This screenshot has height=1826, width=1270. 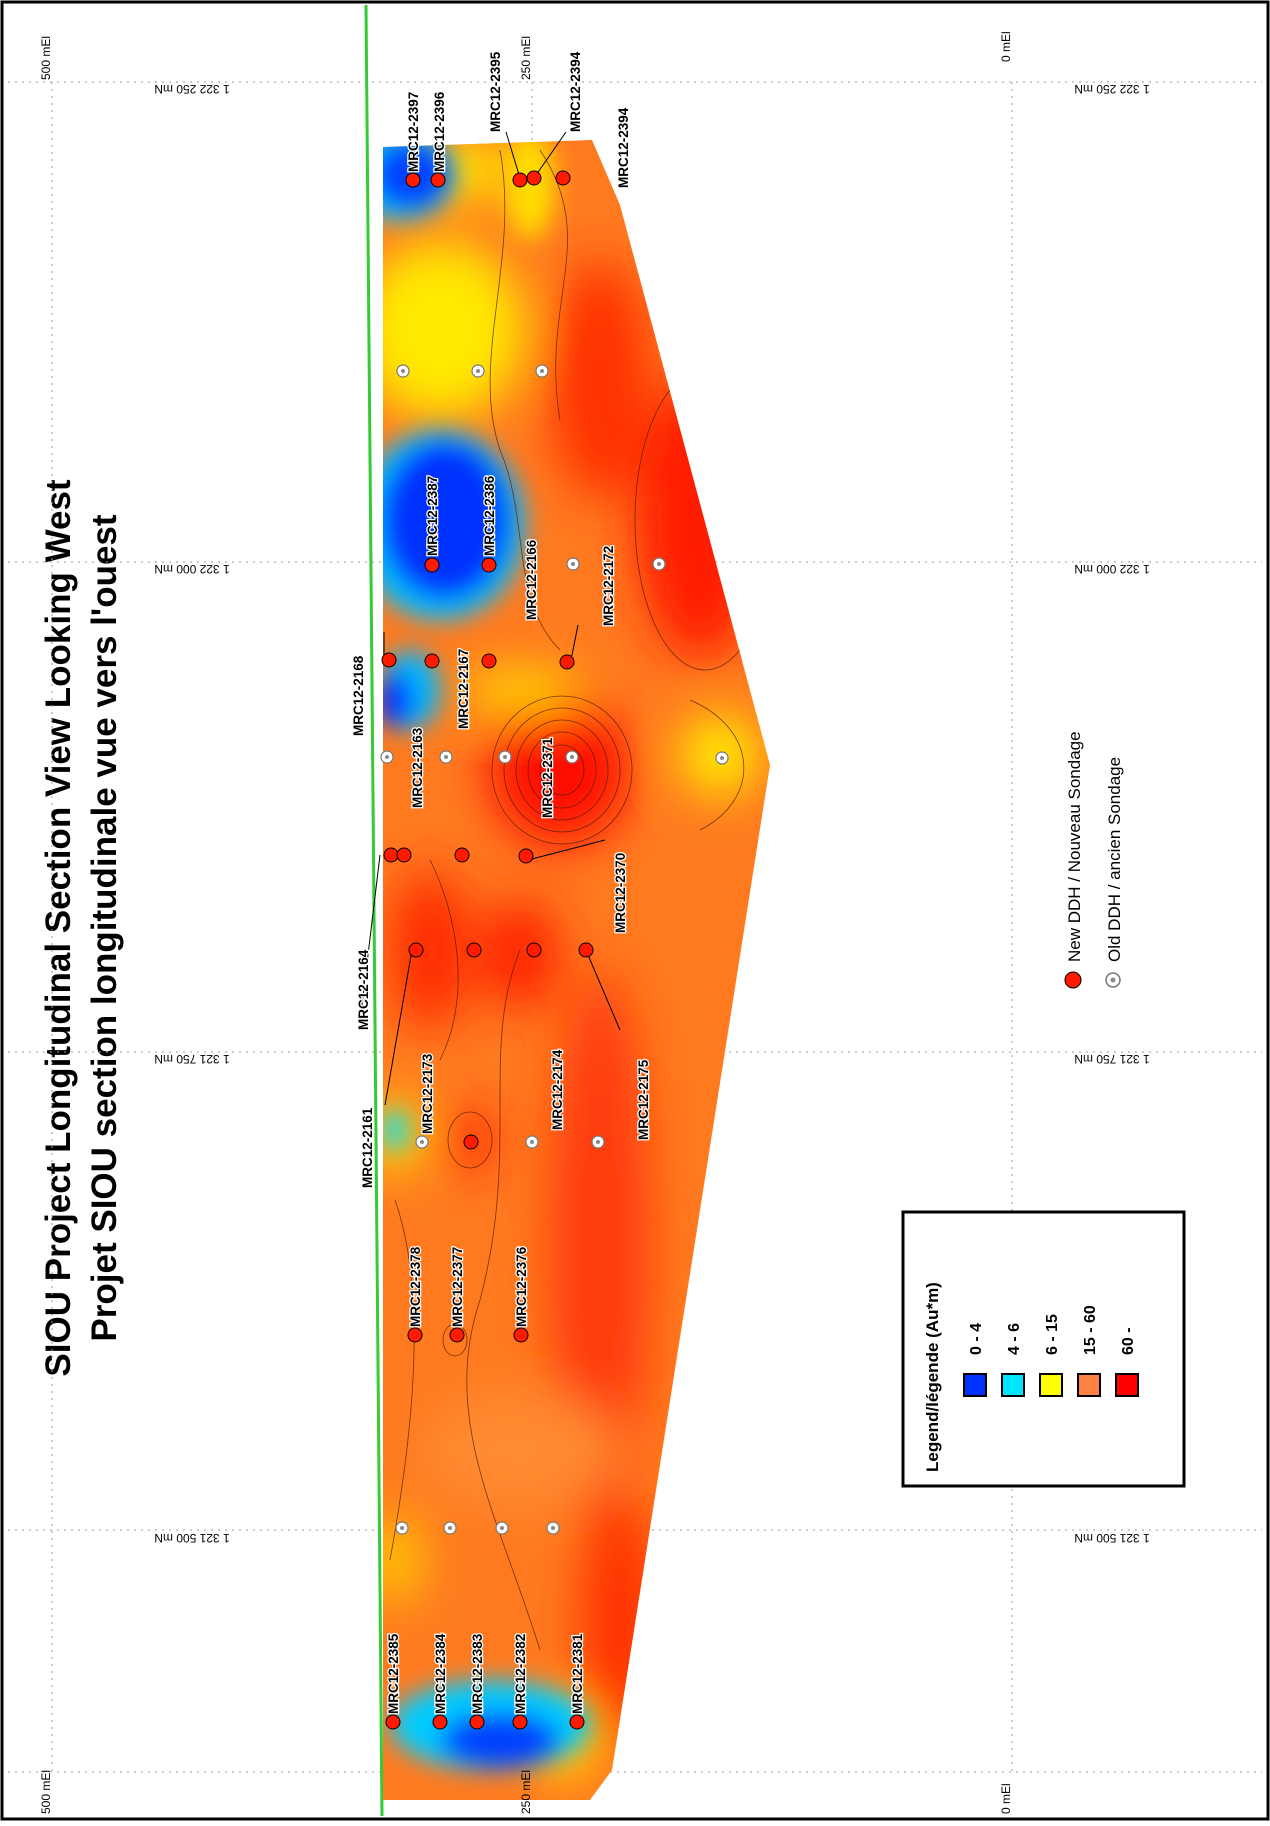 I want to click on northing-label-bottom-1: 1 322 000 mN, so click(x=1111, y=569).